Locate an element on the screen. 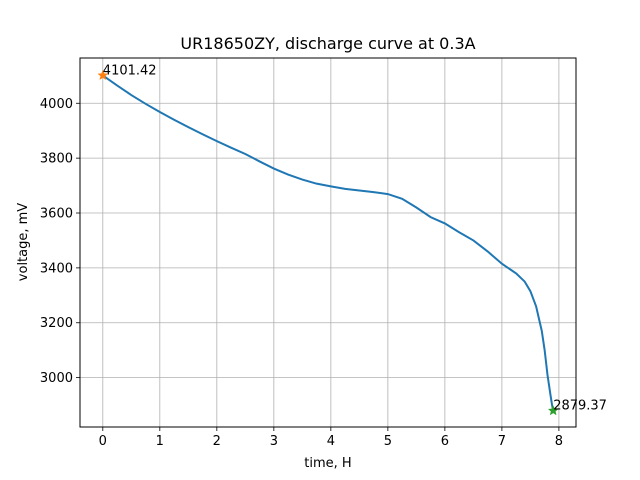 This screenshot has height=480, width=640. y-tick-label: 3000 is located at coordinates (56, 378).